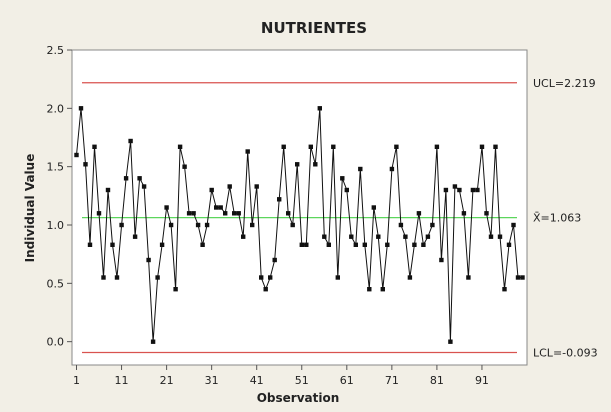  I want to click on ucl-label: UCL=2.219, so click(564, 83).